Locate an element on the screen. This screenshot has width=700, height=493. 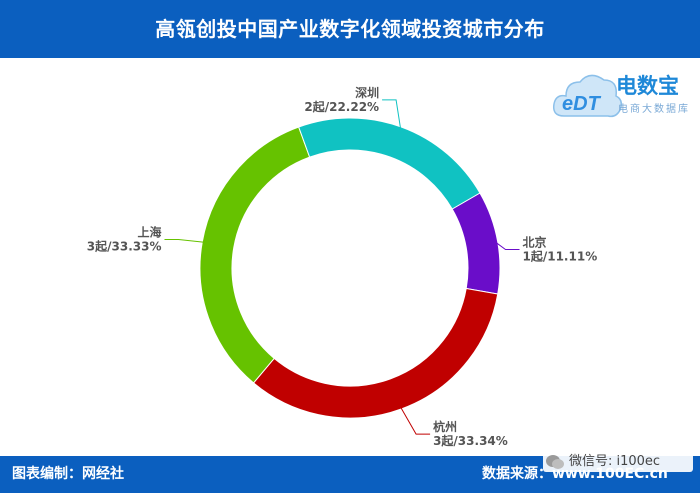
edt-logo: eDT 电数宝 电商大数据库 is located at coordinates (625, 96).